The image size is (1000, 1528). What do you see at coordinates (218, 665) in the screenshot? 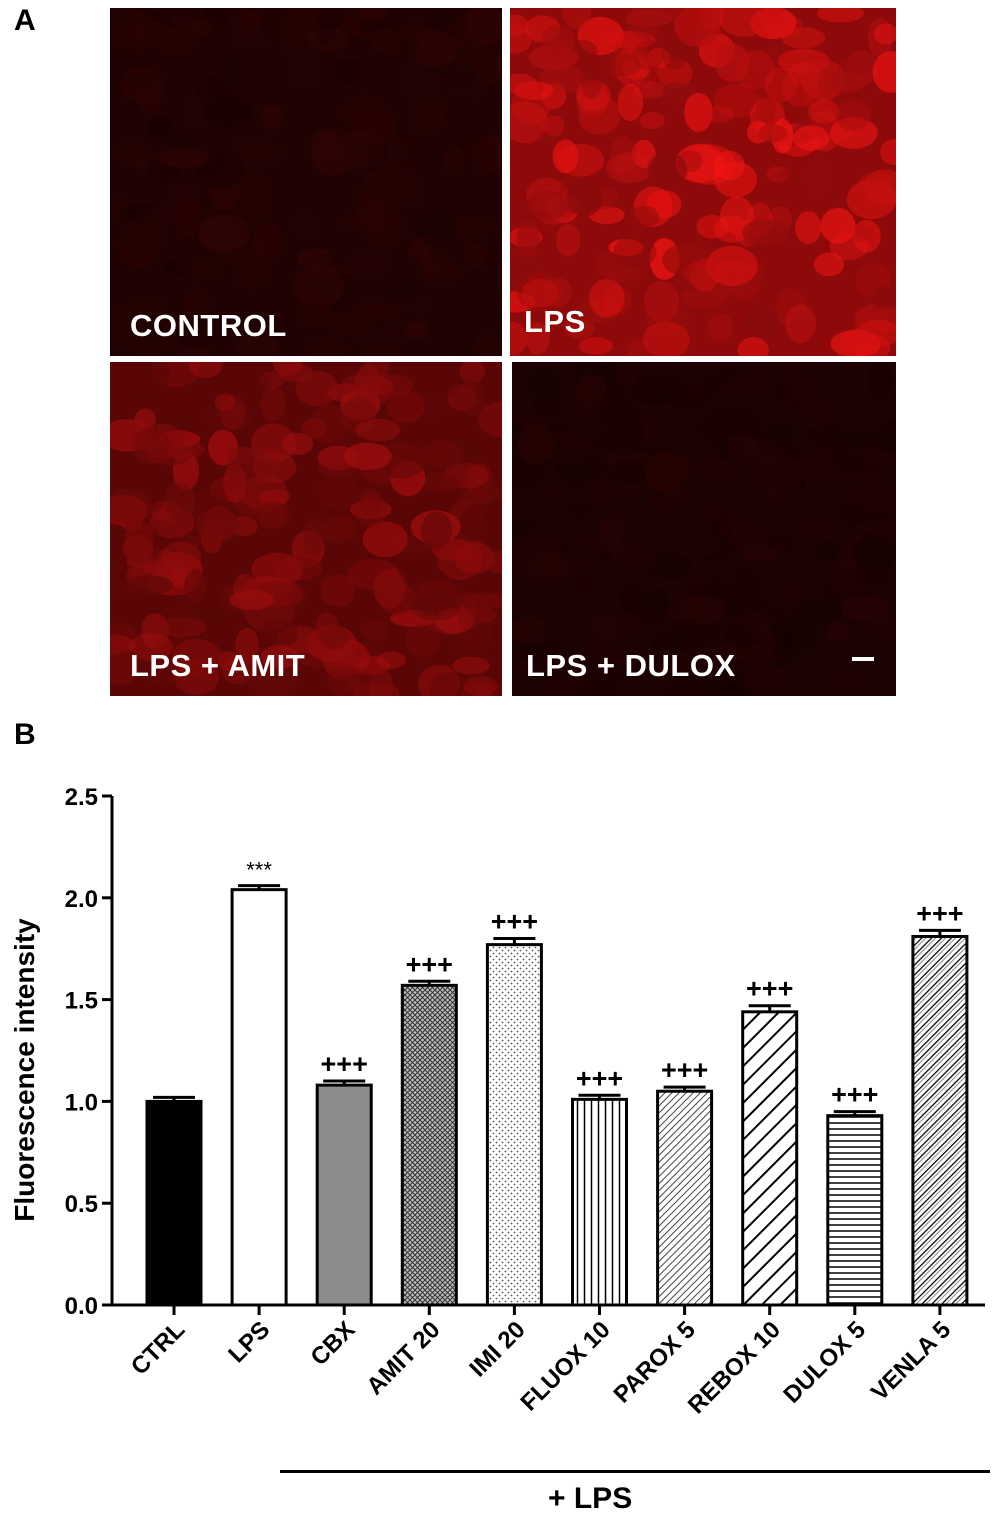
I see `micrograph-label-lps-amit: LPS + AMIT` at bounding box center [218, 665].